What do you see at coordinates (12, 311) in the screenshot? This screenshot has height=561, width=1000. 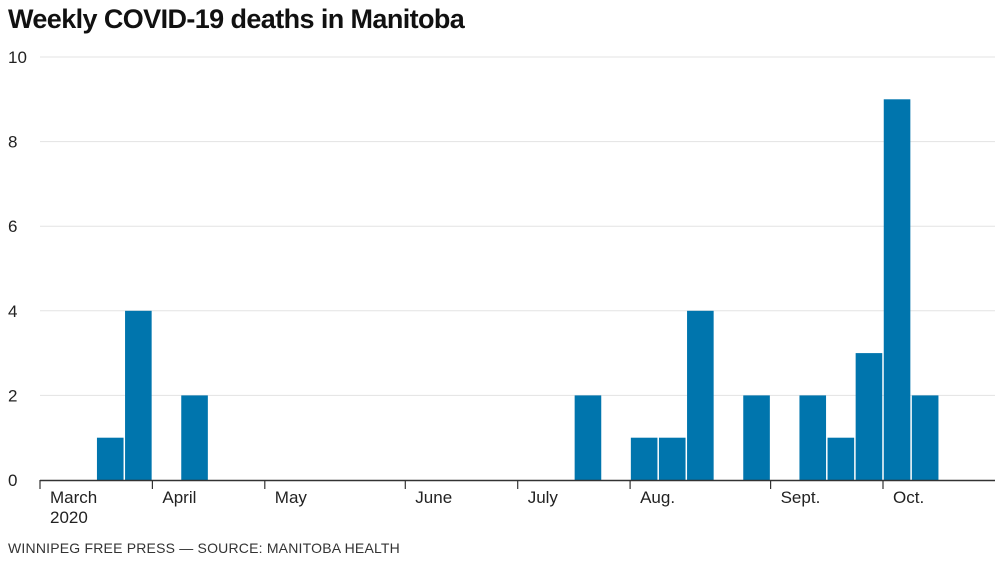 I see `y-tick-label: 4` at bounding box center [12, 311].